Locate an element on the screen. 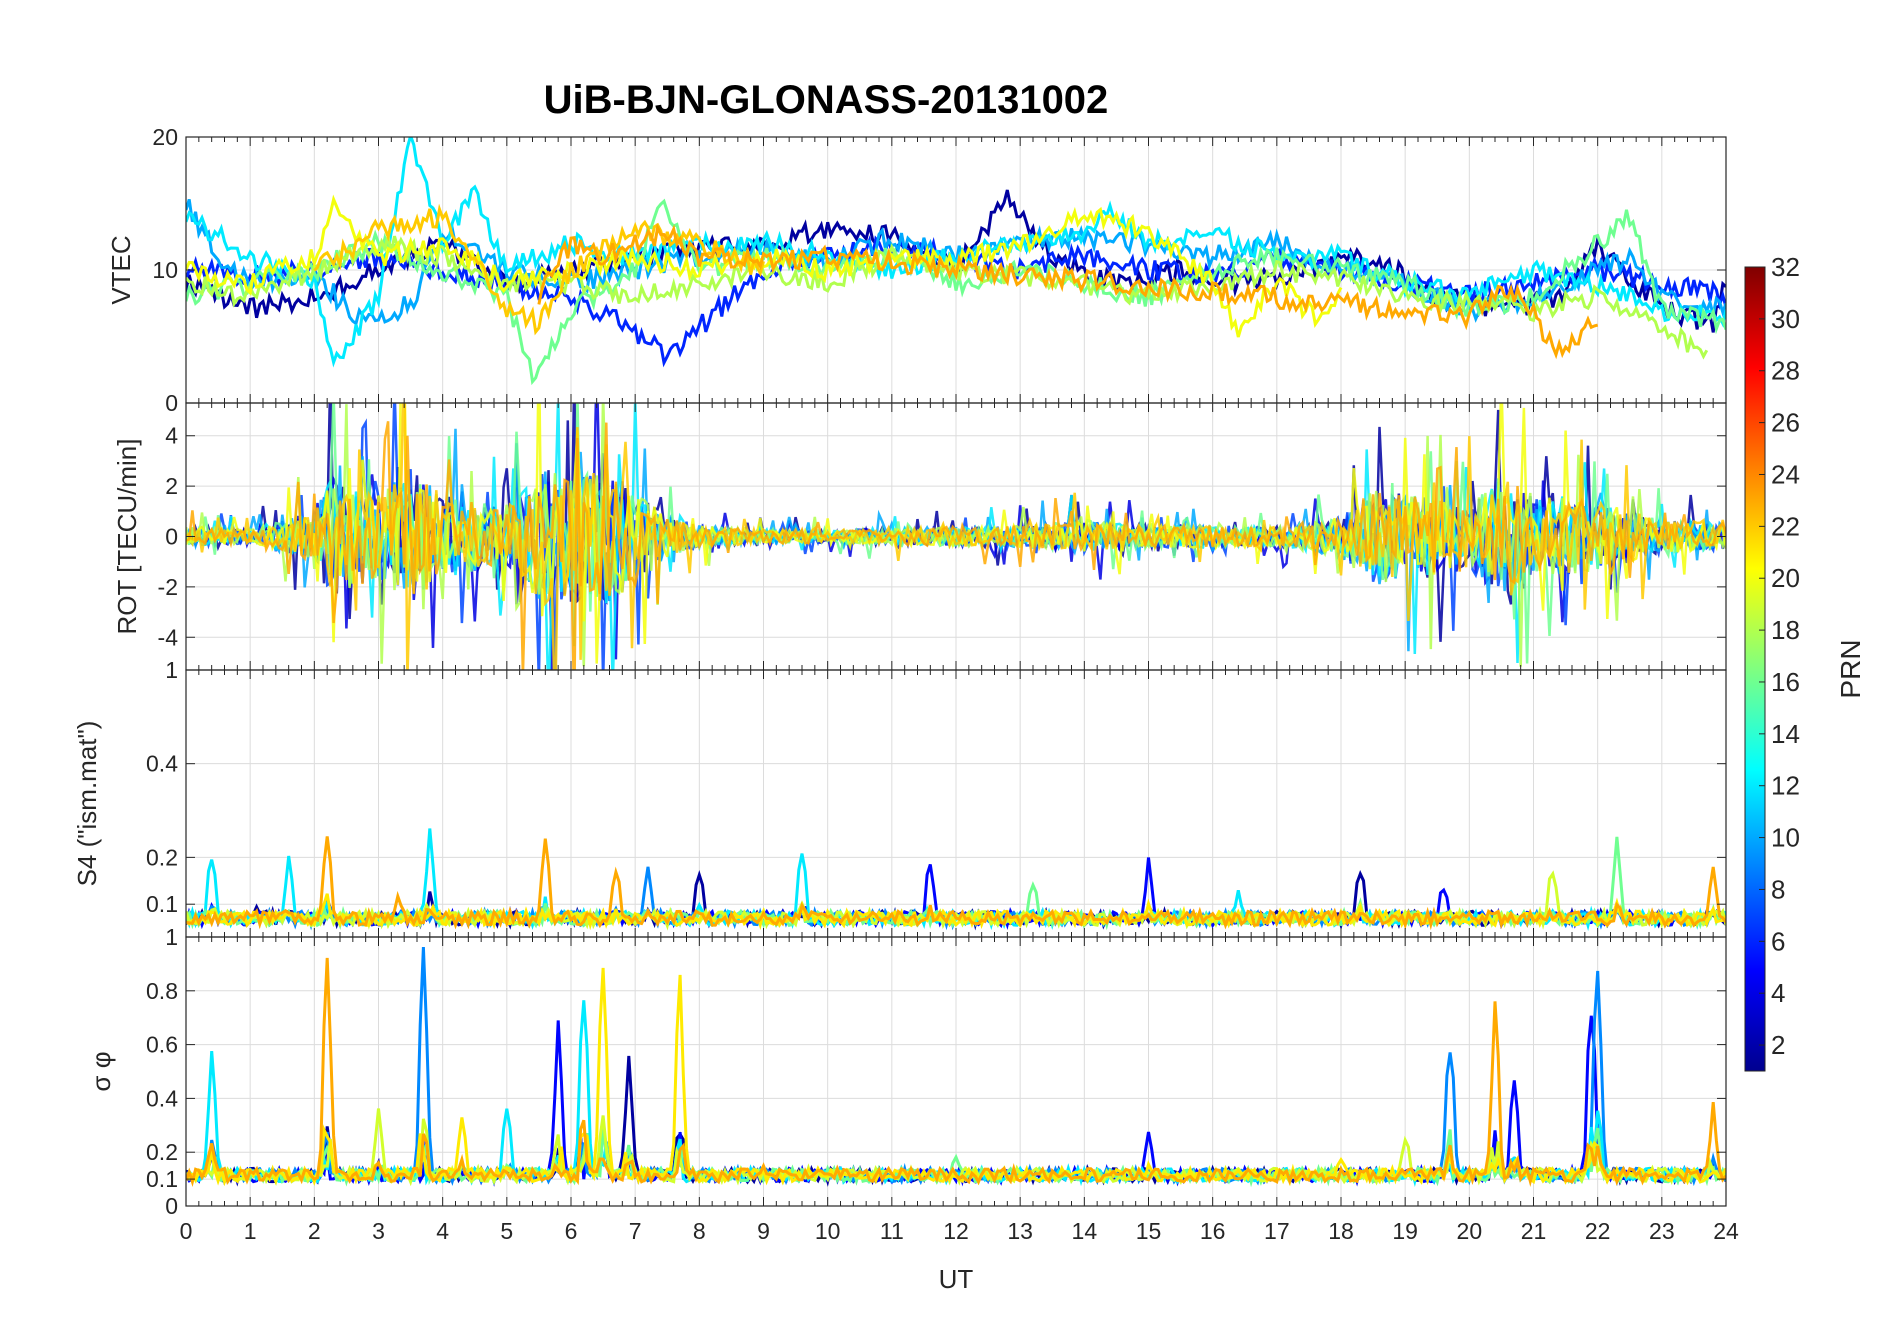  x-tick-label: 19 is located at coordinates (1405, 1231).